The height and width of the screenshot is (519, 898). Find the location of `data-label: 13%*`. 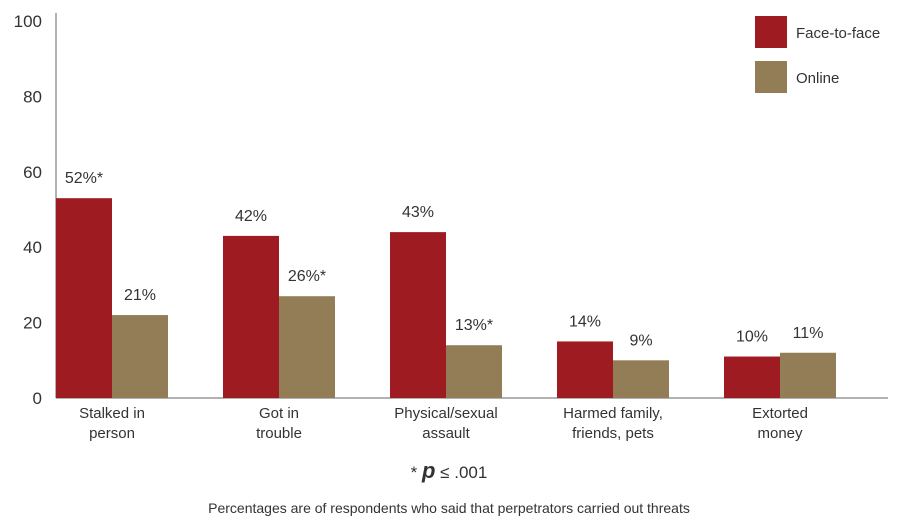

data-label: 13%* is located at coordinates (474, 325).